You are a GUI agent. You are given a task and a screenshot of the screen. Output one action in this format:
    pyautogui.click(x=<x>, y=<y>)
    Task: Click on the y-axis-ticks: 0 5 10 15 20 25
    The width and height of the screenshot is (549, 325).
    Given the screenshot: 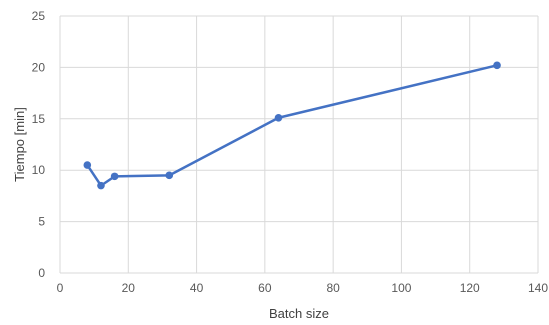 What is the action you would take?
    pyautogui.click(x=39, y=144)
    